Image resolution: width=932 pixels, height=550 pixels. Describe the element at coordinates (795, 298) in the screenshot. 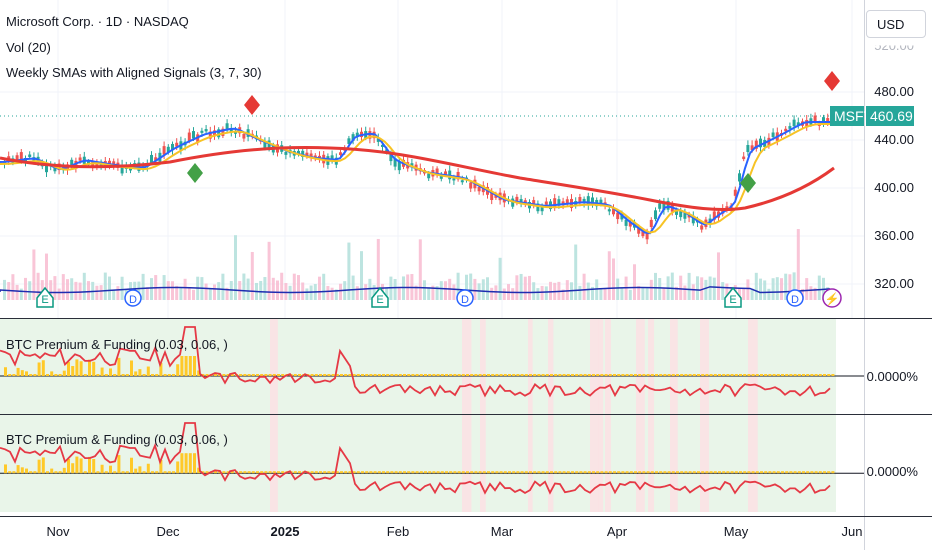

I see `dividend-marker-shape` at that location.